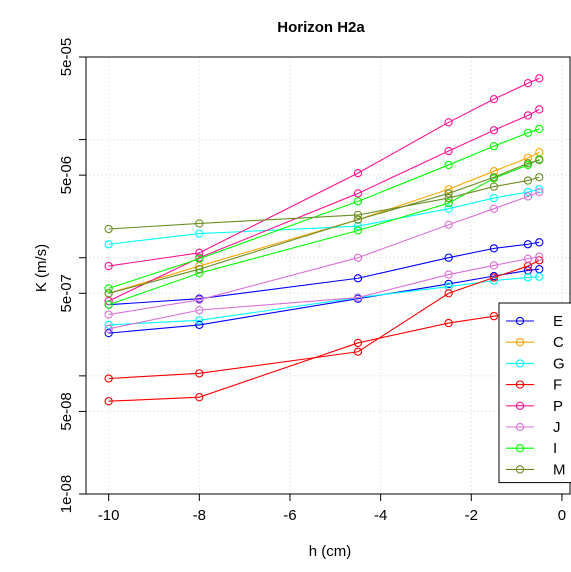 This screenshot has width=571, height=572. What do you see at coordinates (66, 175) in the screenshot?
I see `y-tick-label: 5e-06` at bounding box center [66, 175].